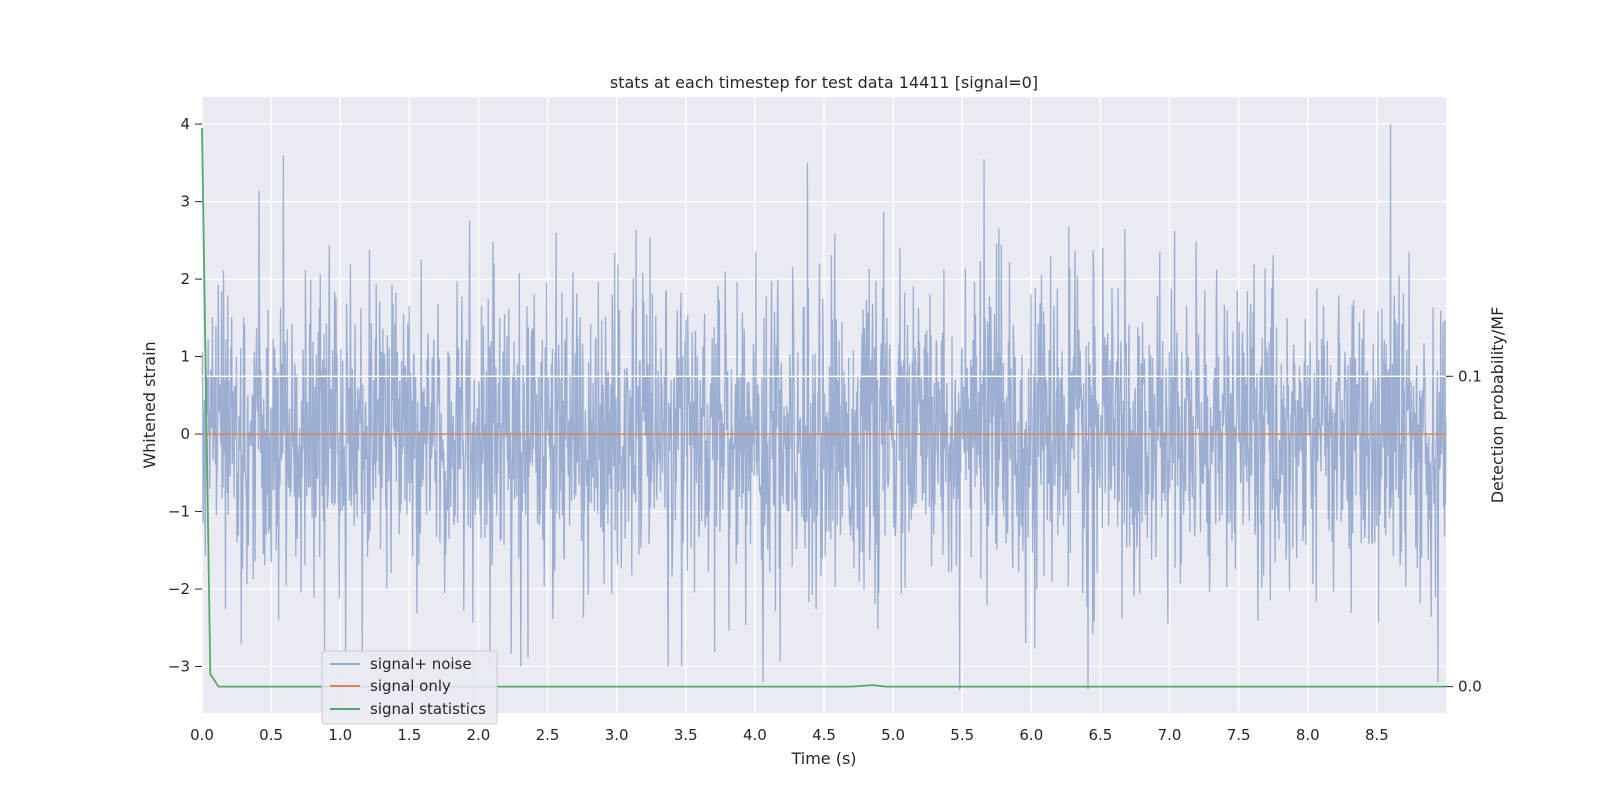 Image resolution: width=1600 pixels, height=800 pixels. I want to click on x-tick-label: 3.5, so click(686, 735).